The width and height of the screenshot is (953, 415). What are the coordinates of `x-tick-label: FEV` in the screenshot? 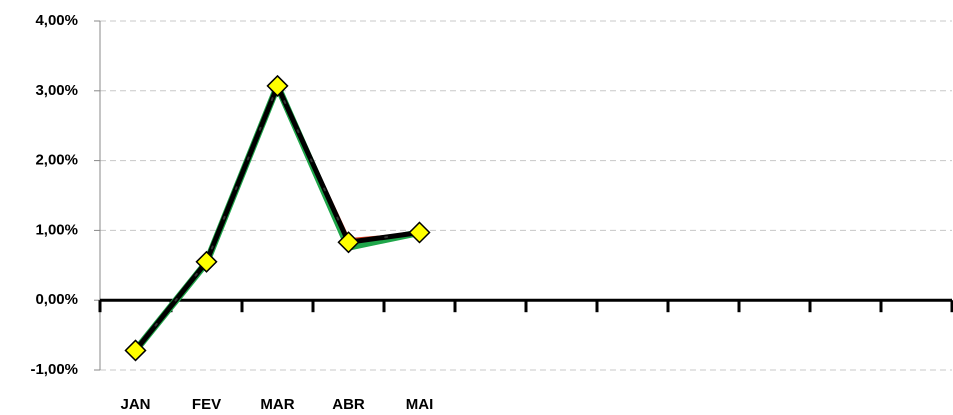 It's located at (206, 404).